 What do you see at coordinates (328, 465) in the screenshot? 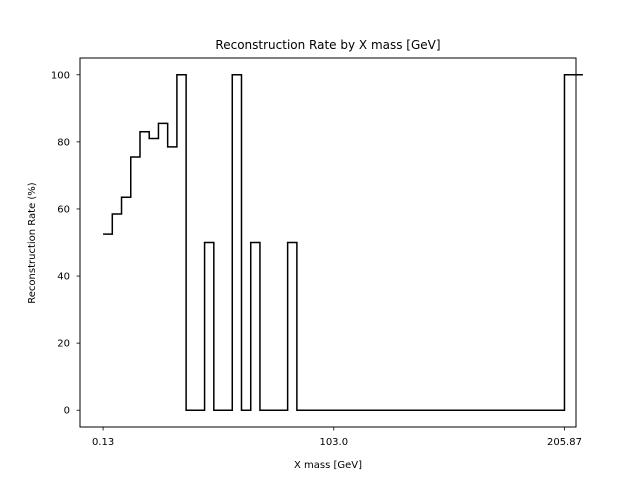
I see `x-axis-title: X mass [GeV]` at bounding box center [328, 465].